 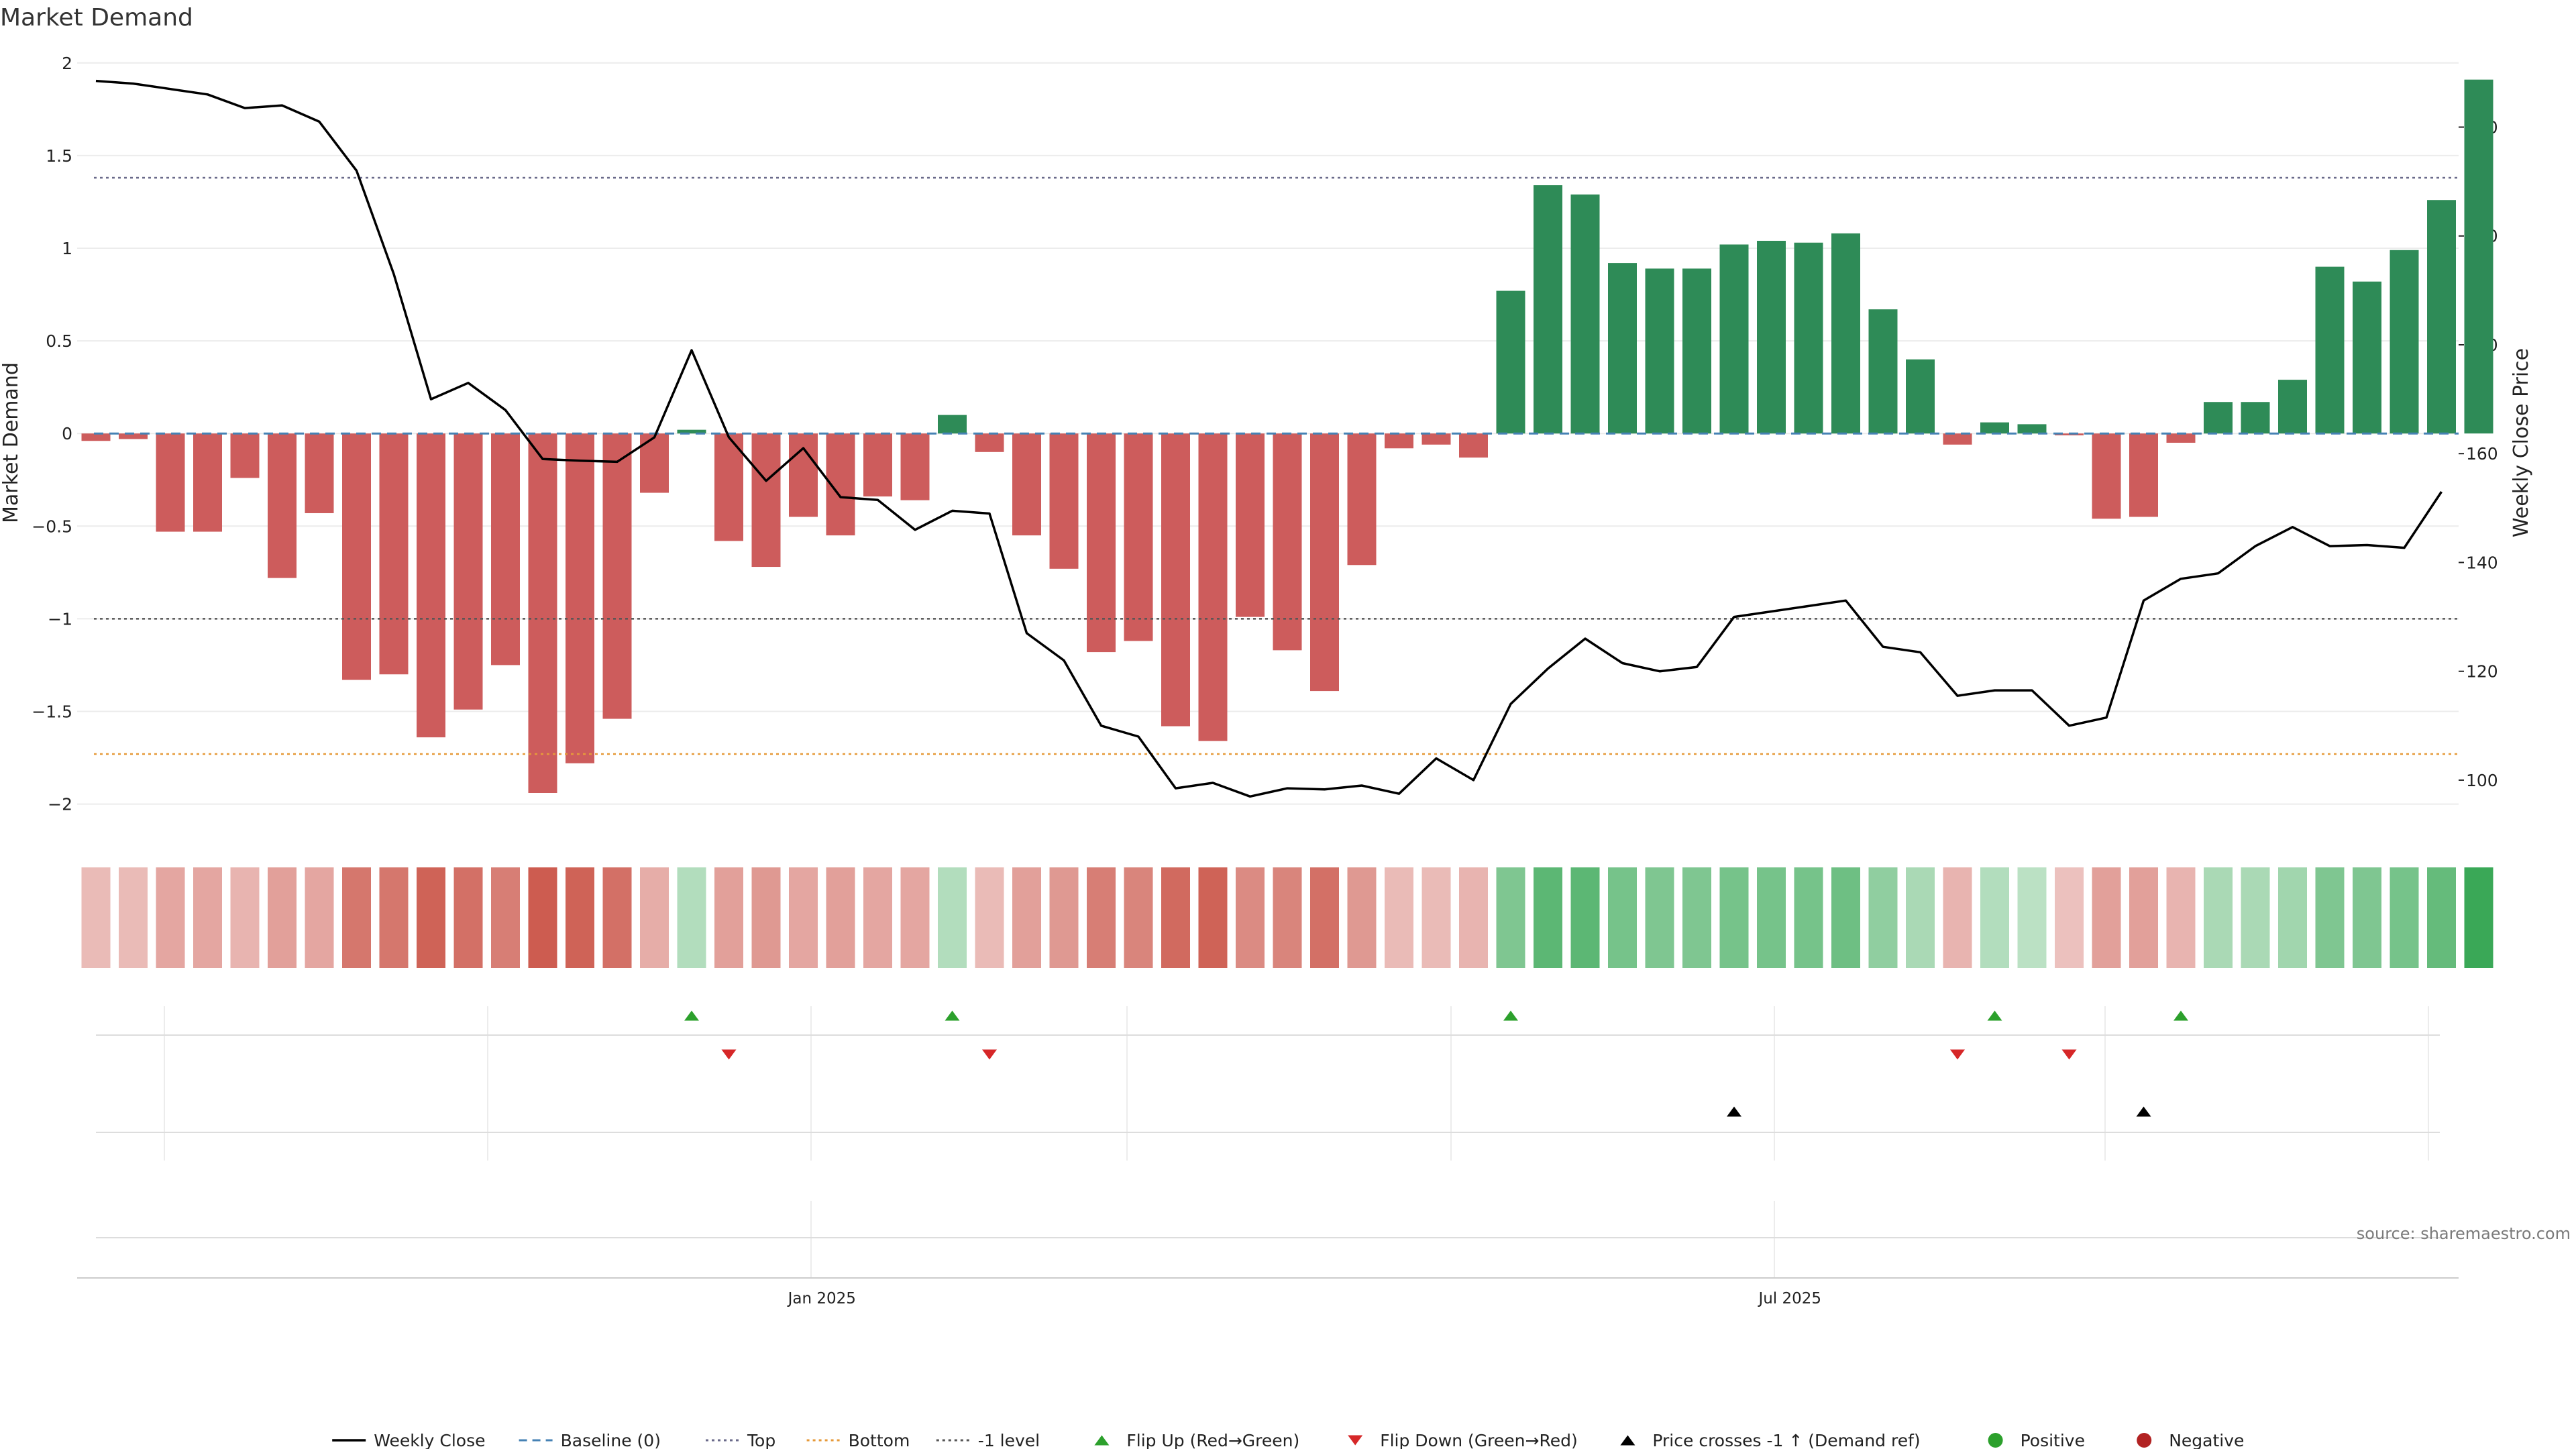 I want to click on flip-down-marker, so click(x=2069, y=1054).